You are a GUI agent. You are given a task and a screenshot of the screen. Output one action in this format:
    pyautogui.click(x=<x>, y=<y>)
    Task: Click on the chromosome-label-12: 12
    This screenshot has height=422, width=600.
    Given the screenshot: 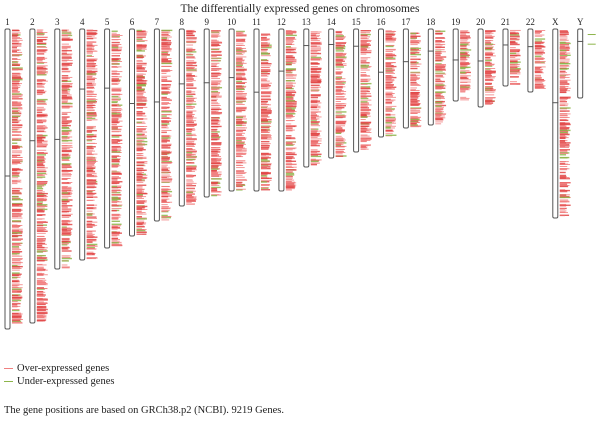 What is the action you would take?
    pyautogui.click(x=281, y=22)
    